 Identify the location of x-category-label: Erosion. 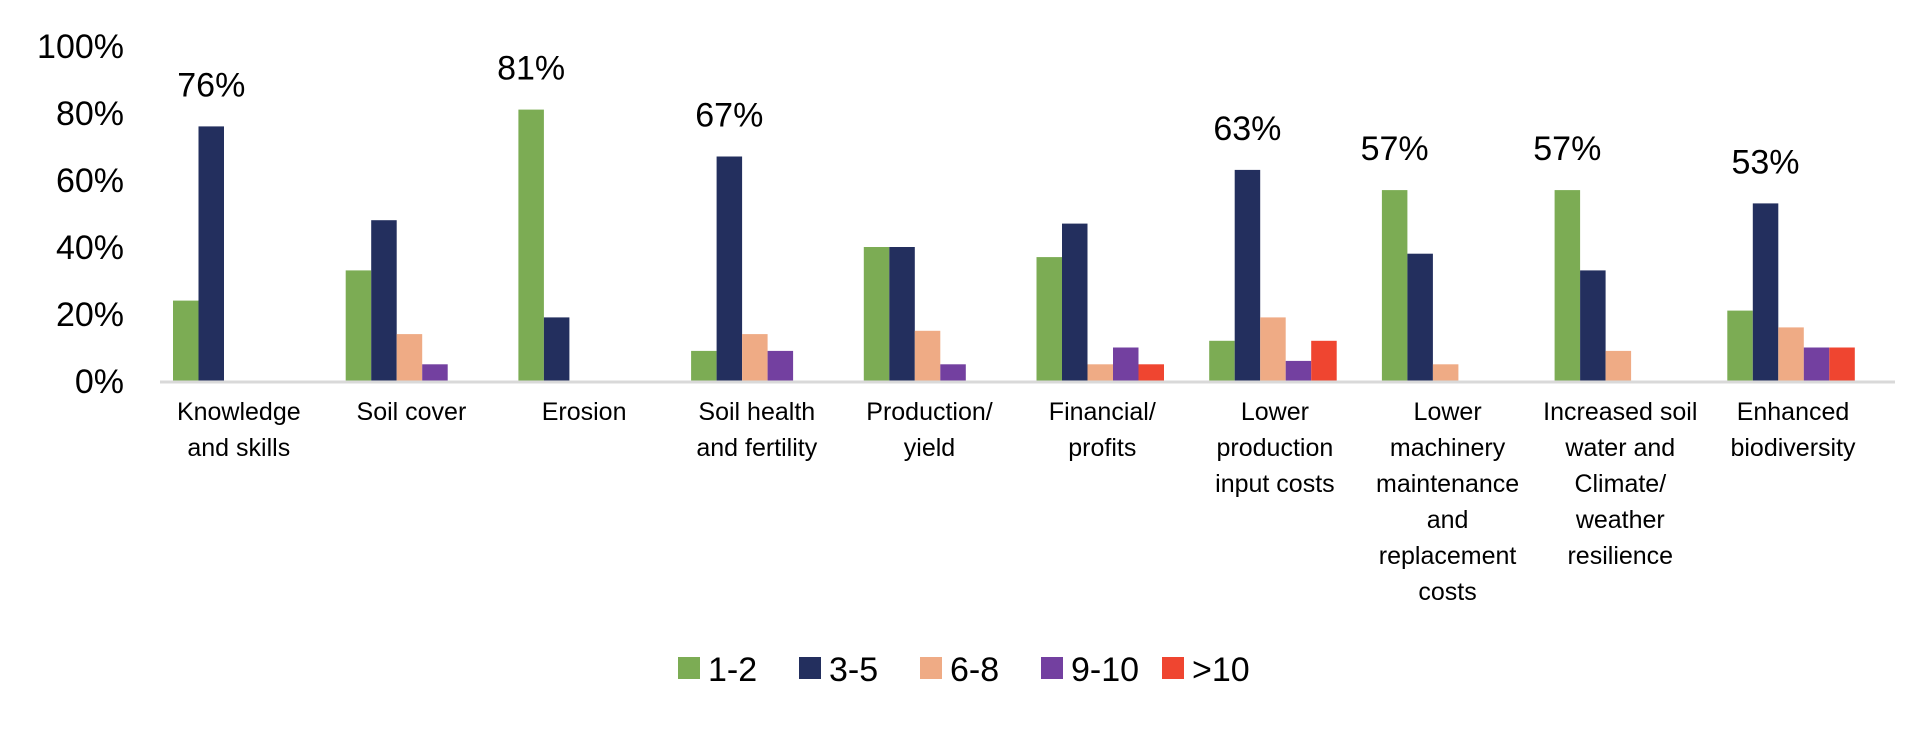
(584, 412).